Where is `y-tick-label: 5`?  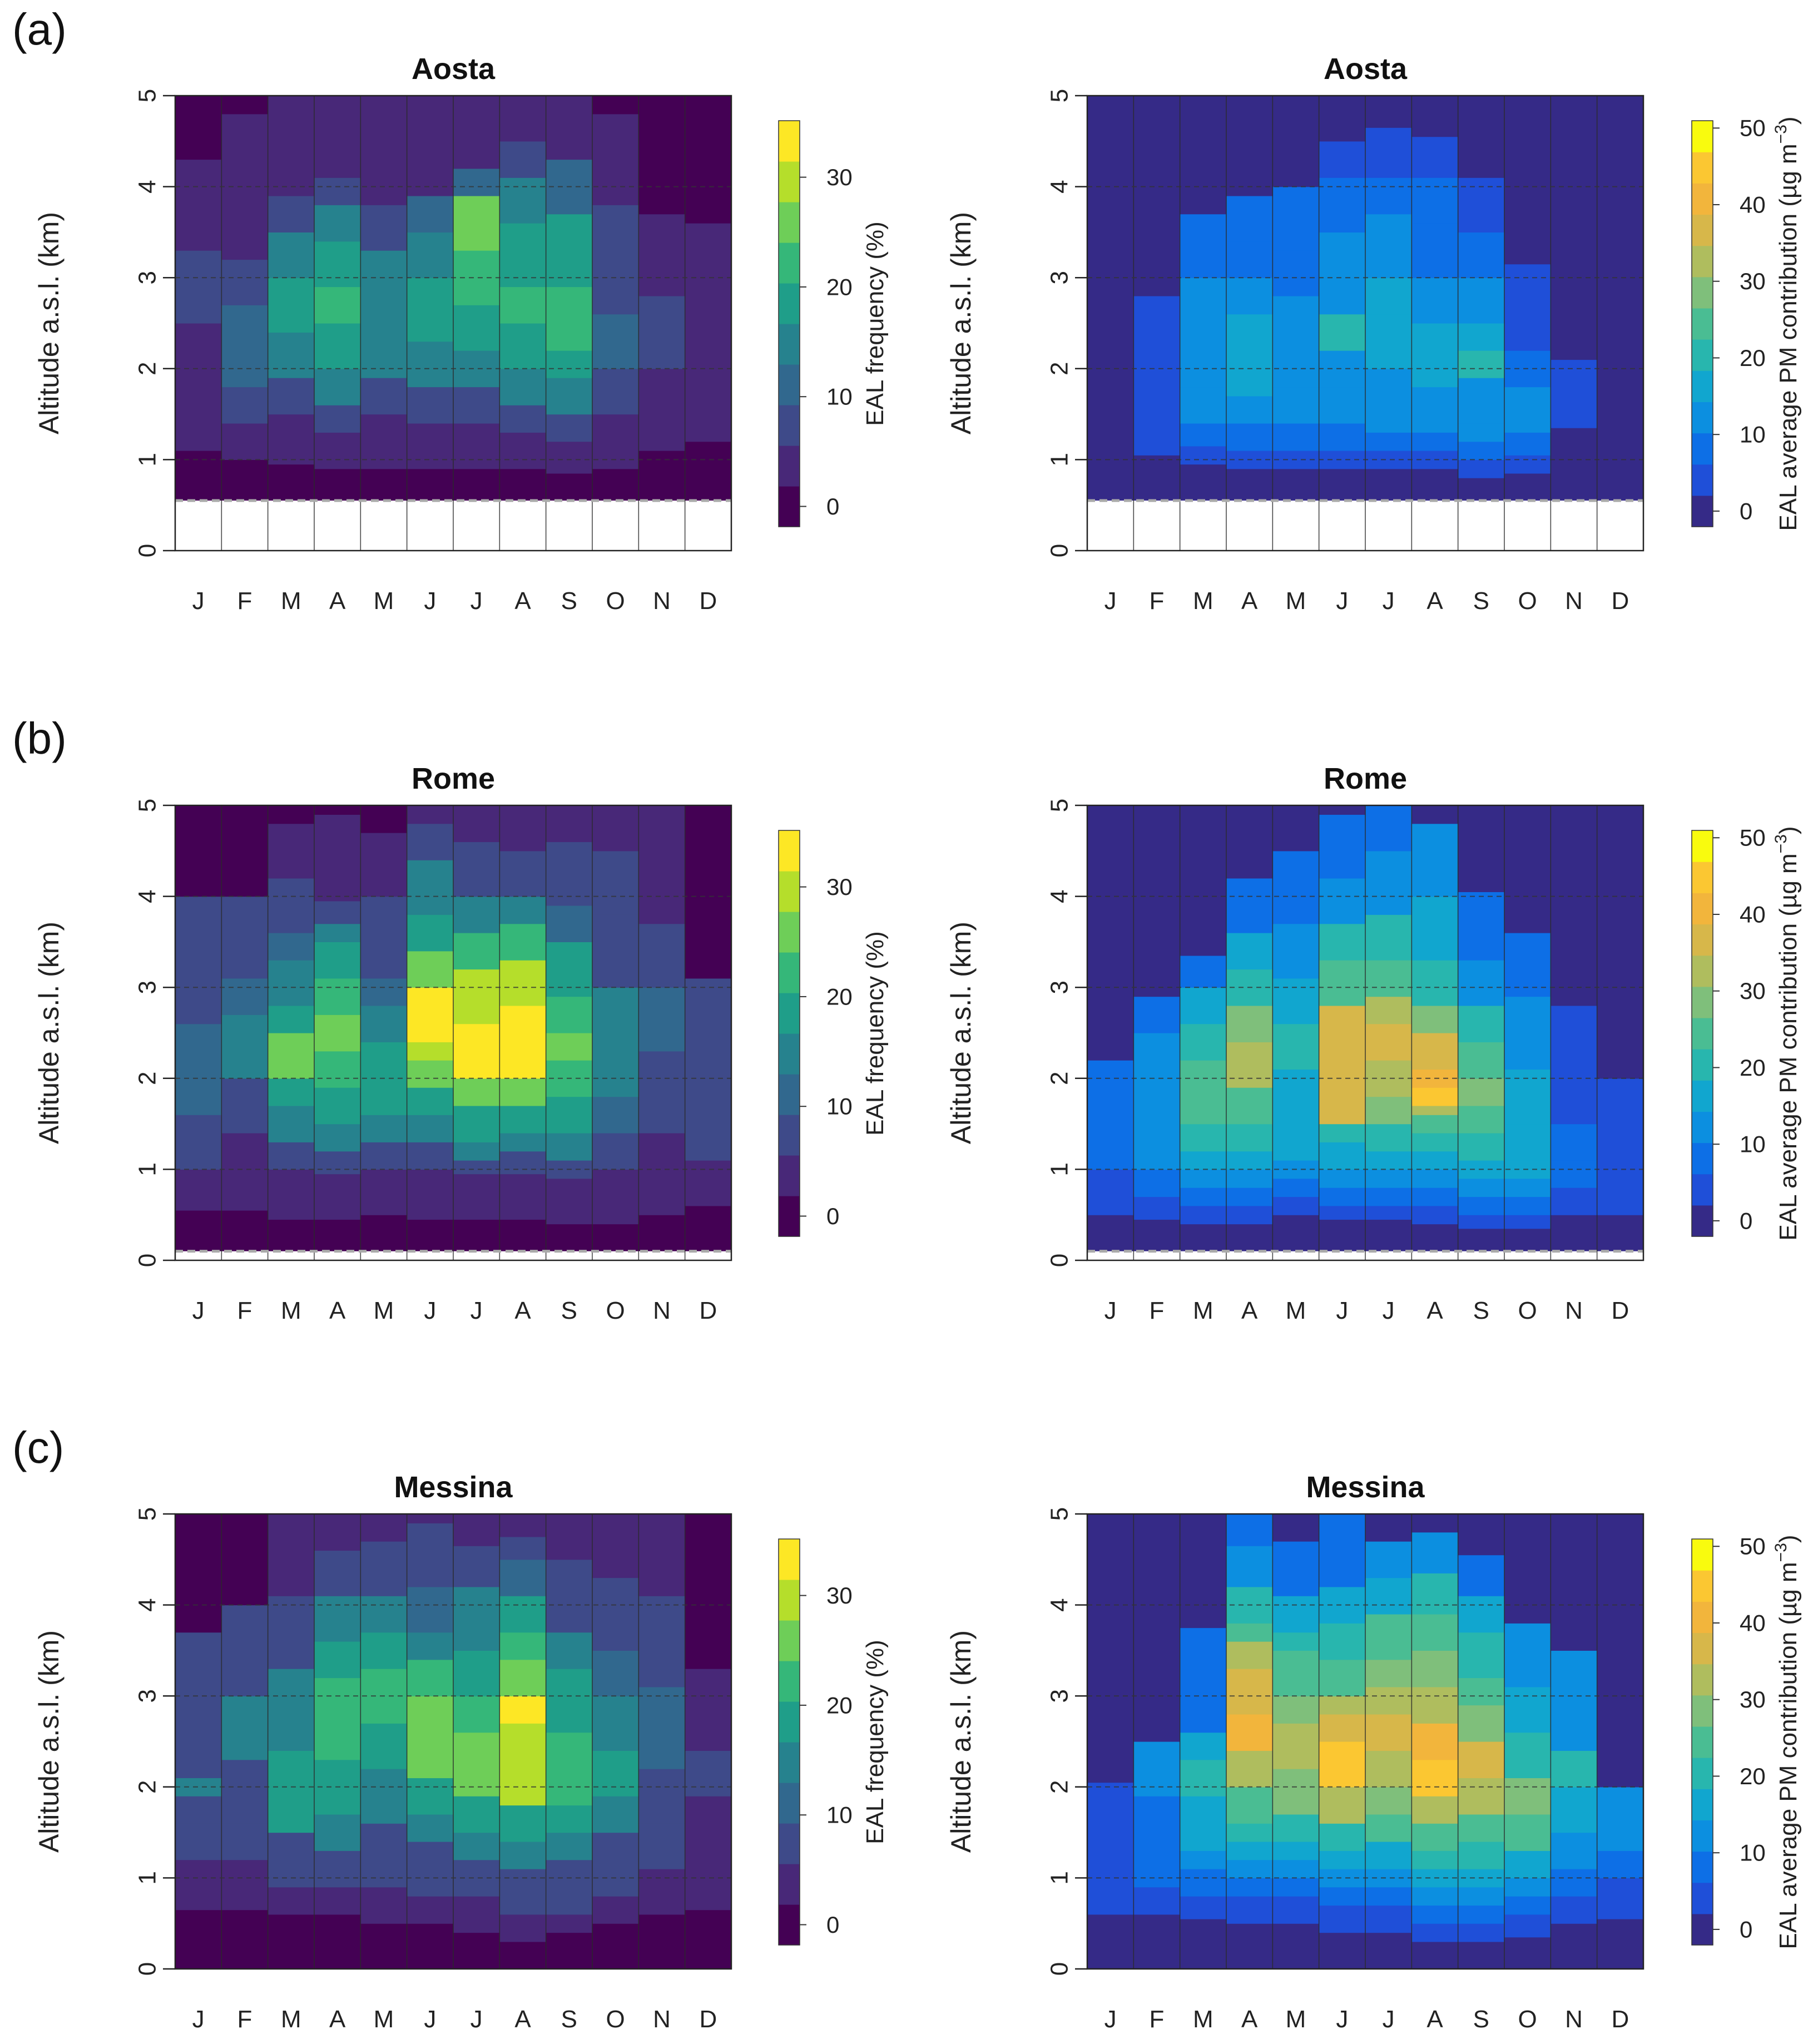 y-tick-label: 5 is located at coordinates (147, 95).